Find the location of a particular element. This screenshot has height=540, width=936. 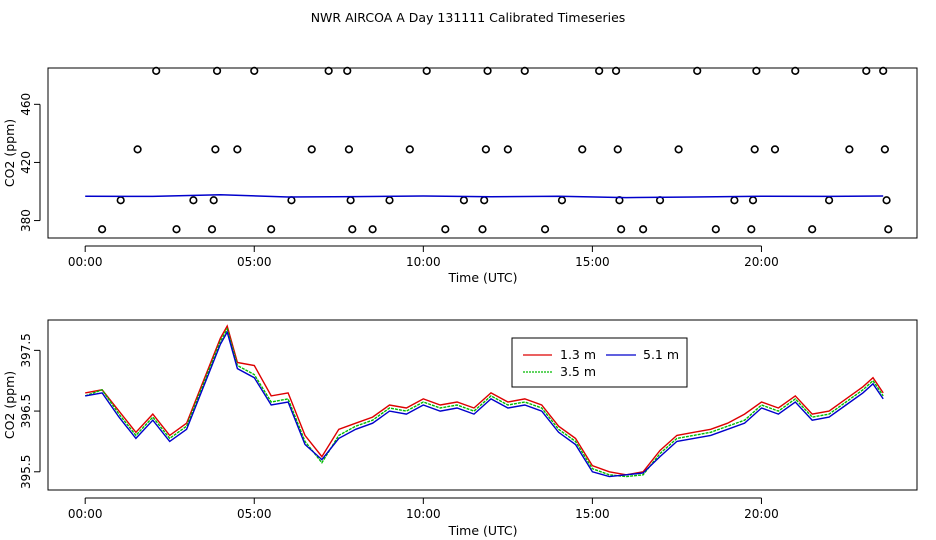

x-axis-label-bottom: Time (UTC) is located at coordinates (482, 530).